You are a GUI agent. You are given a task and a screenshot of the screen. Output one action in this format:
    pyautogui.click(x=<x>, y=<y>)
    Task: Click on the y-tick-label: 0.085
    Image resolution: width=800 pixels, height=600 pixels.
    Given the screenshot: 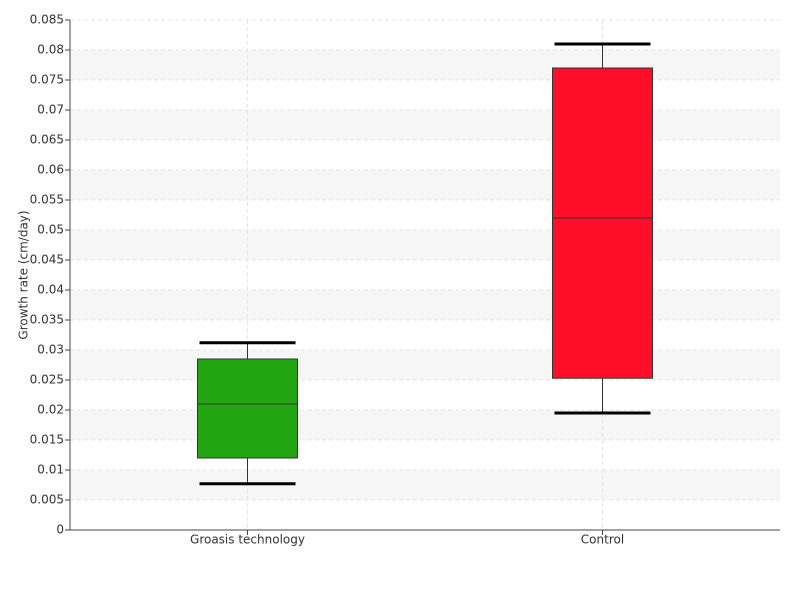 What is the action you would take?
    pyautogui.click(x=47, y=20)
    